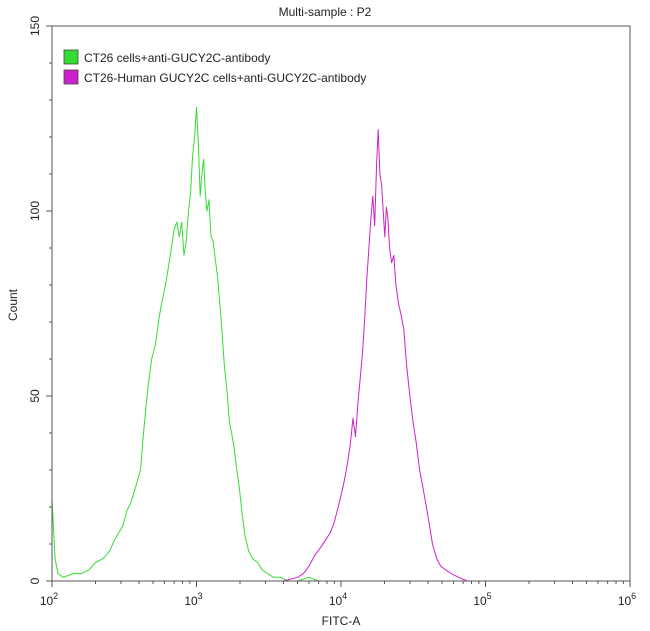 This screenshot has height=631, width=650. What do you see at coordinates (177, 58) in the screenshot?
I see `legend-label-1: CT26 cells+anti-GUCY2C-antibody` at bounding box center [177, 58].